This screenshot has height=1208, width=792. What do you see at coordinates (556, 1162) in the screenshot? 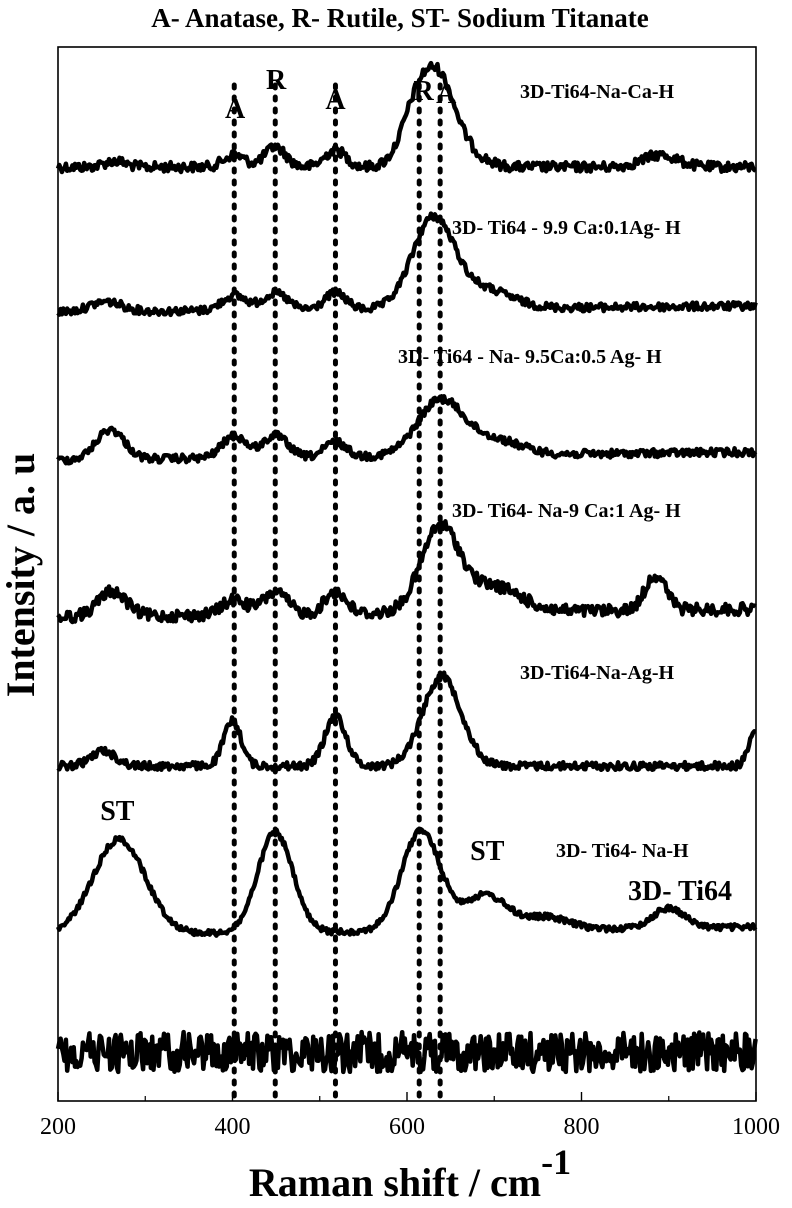
I see `x-axis-label-superscript: -1` at bounding box center [556, 1162].